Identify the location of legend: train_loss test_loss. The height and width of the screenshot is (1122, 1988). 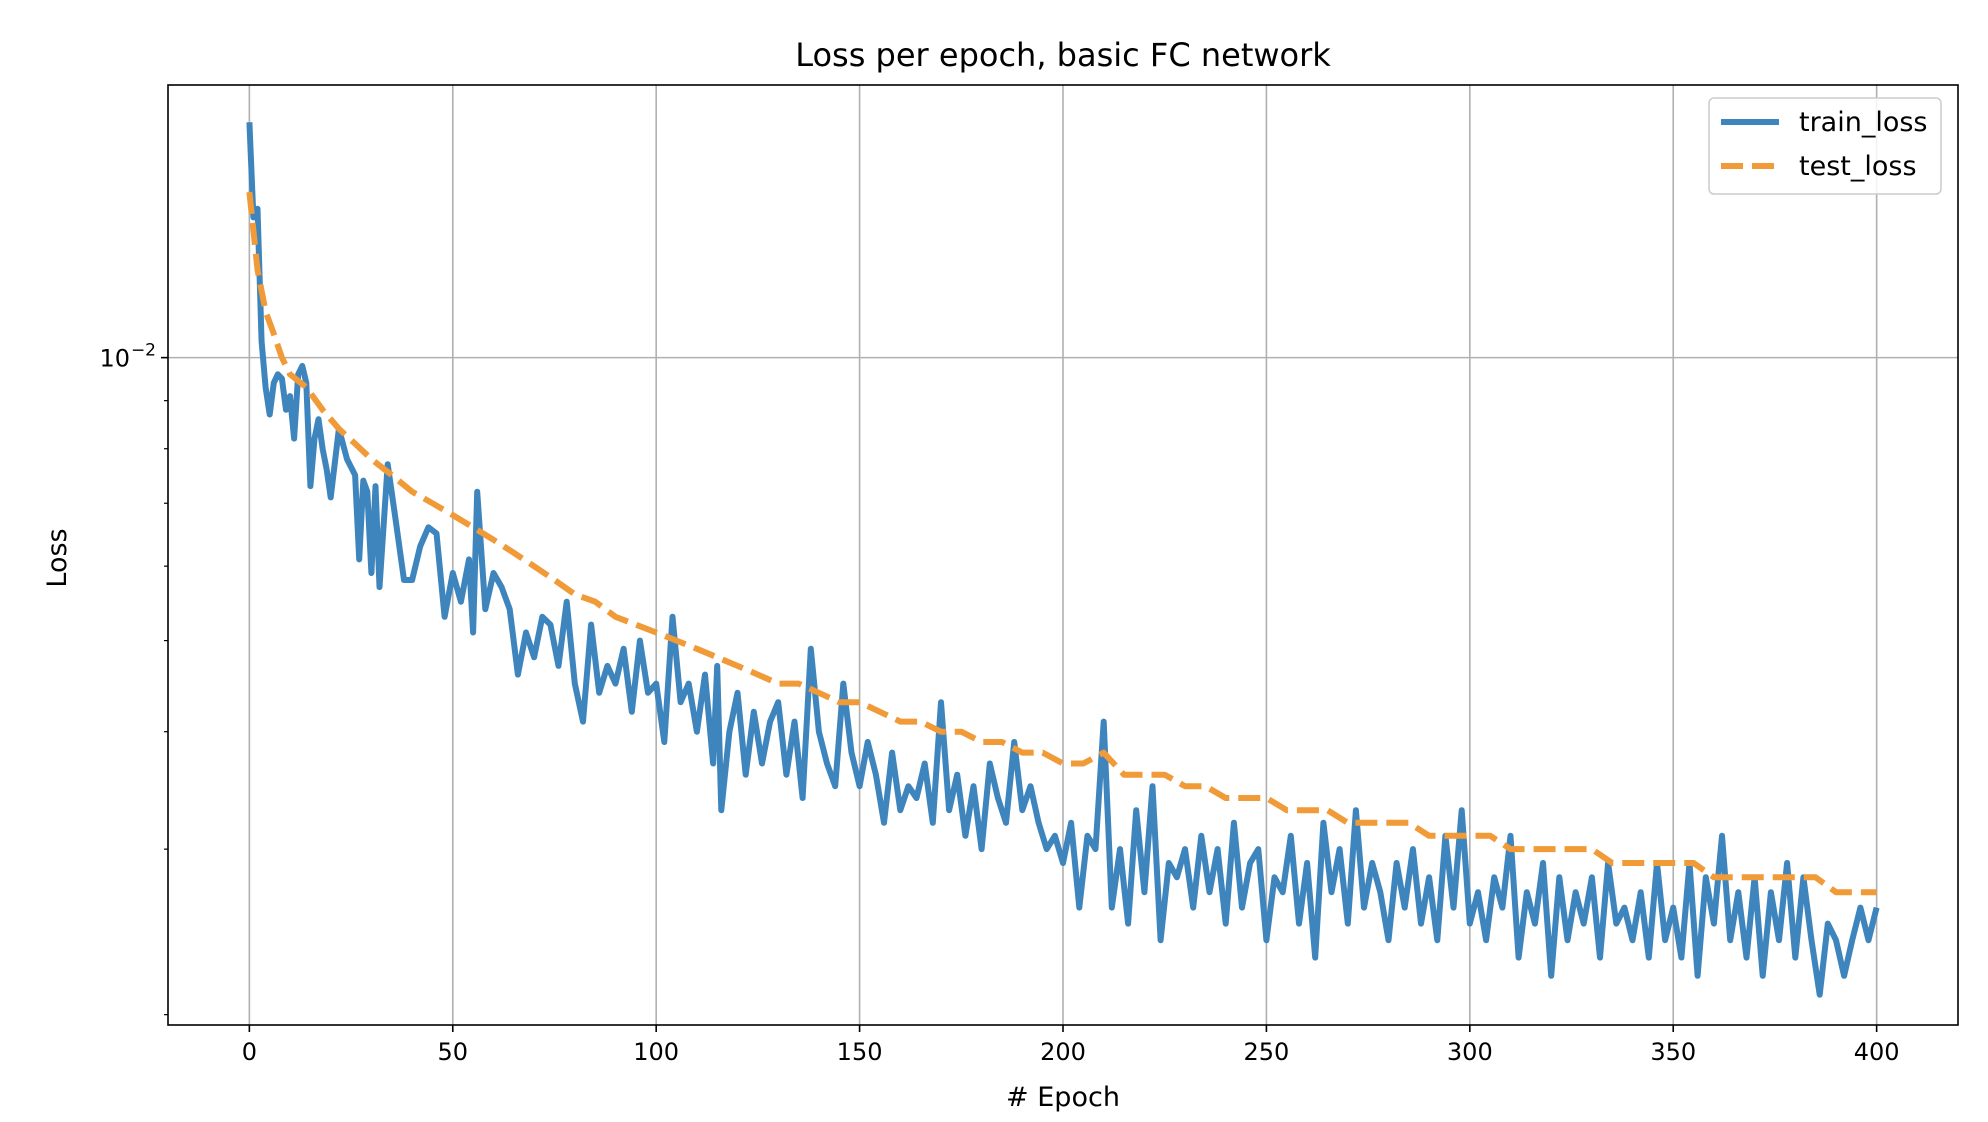
(1825, 146).